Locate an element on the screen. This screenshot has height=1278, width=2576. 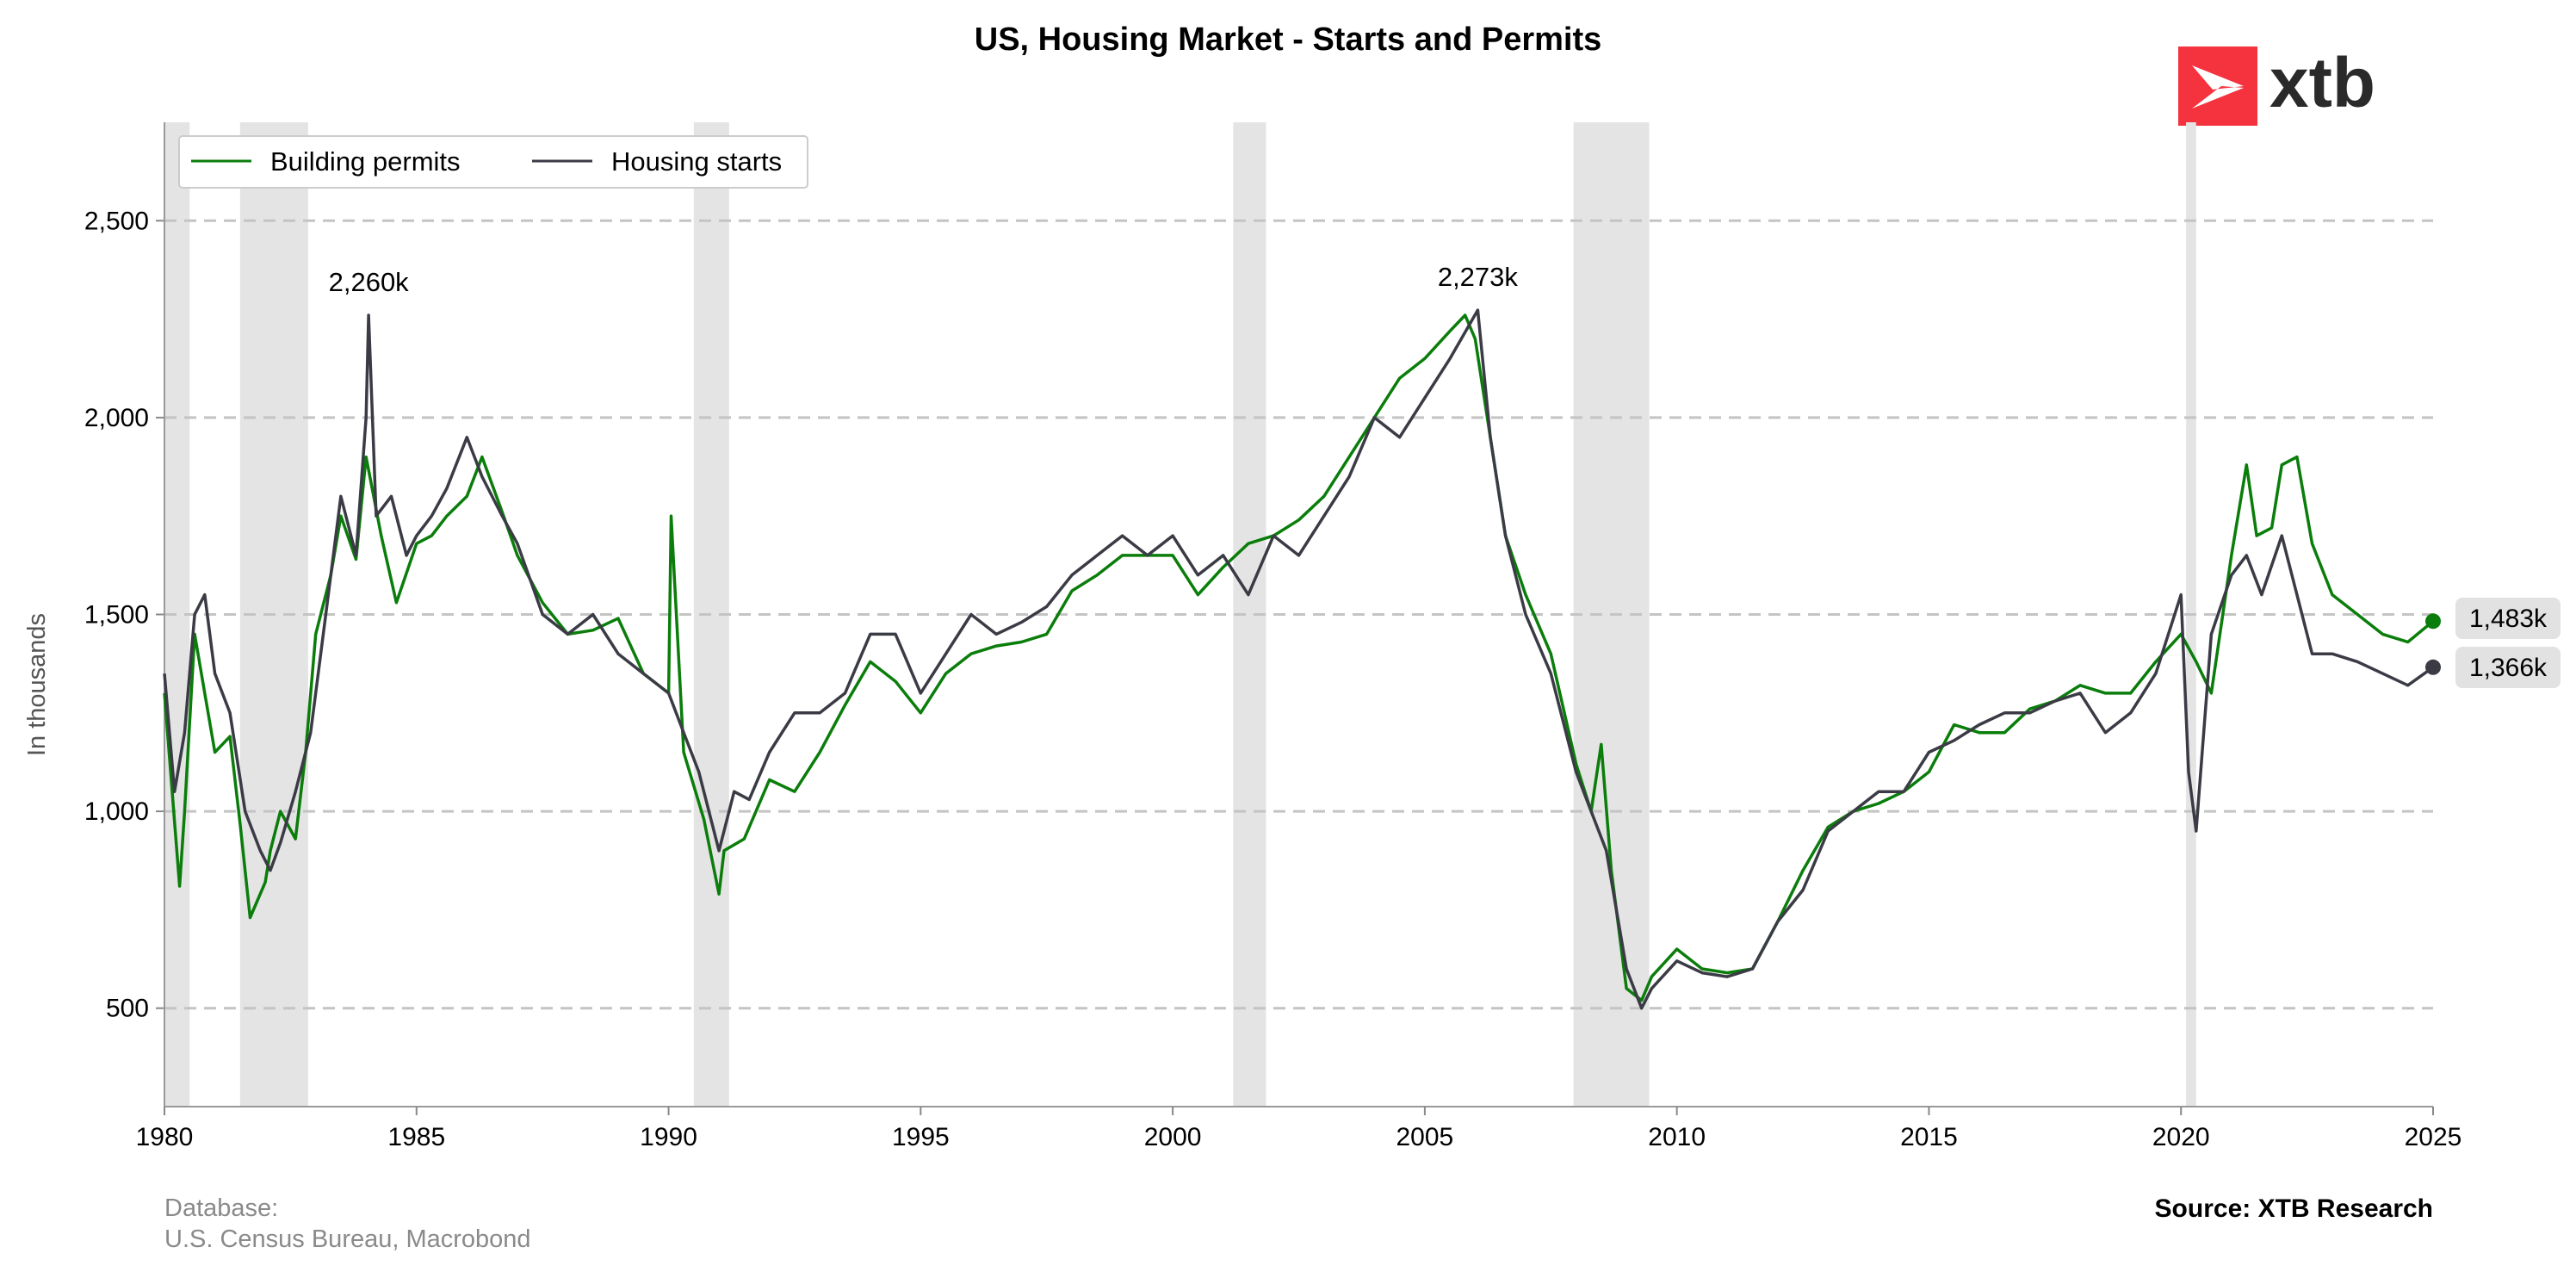
peak-annotation: 2,273k is located at coordinates (1479, 277).